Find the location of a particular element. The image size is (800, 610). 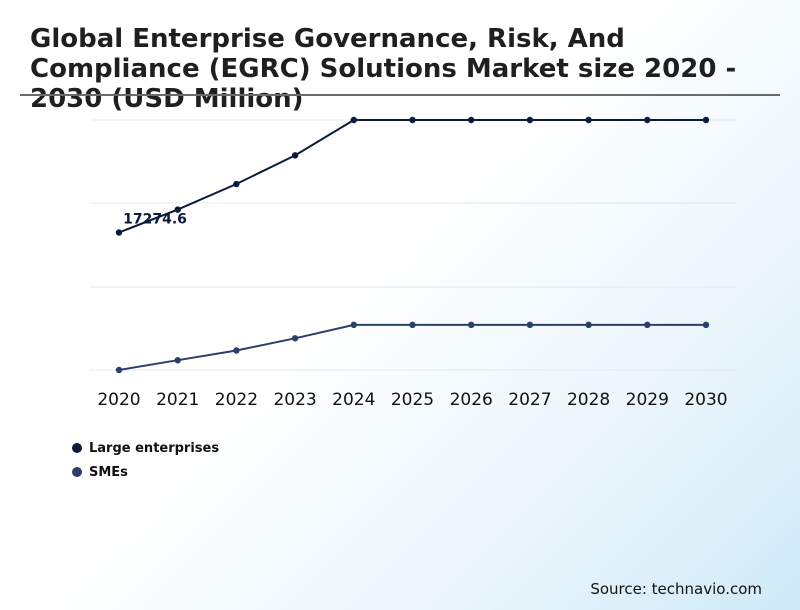

series-line-smes is located at coordinates (412, 347).